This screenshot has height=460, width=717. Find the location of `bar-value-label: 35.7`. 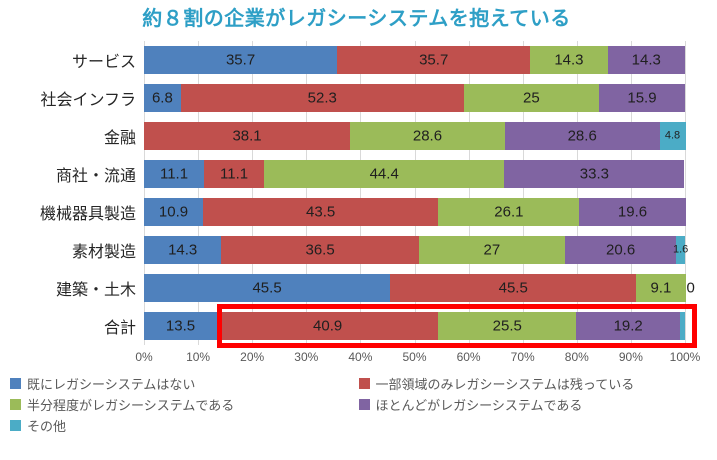

bar-value-label: 35.7 is located at coordinates (240, 60).